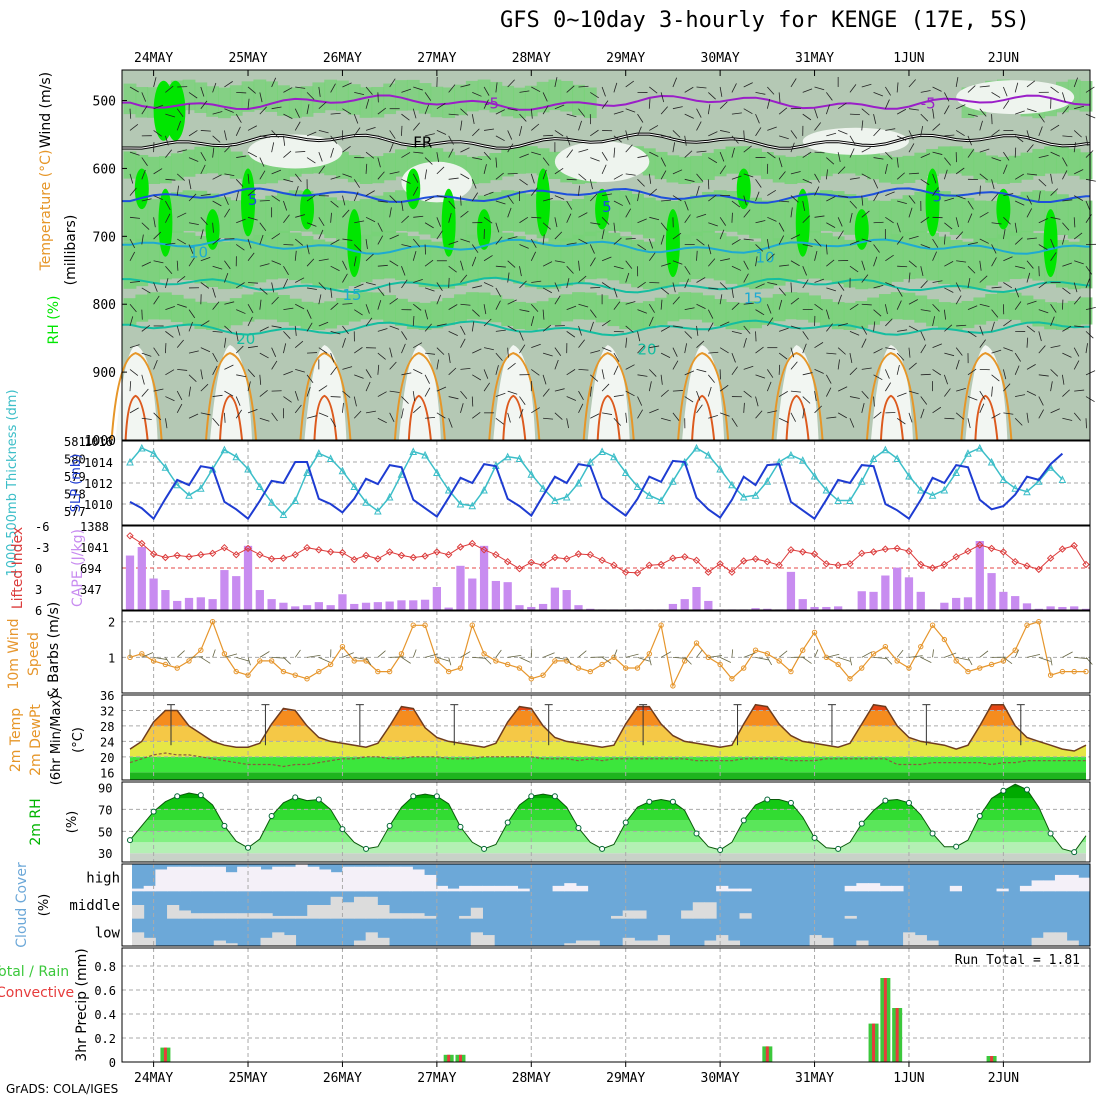 The width and height of the screenshot is (1100, 1100). Describe the element at coordinates (602, 162) in the screenshot. I see `rh-dry-pocket` at that location.